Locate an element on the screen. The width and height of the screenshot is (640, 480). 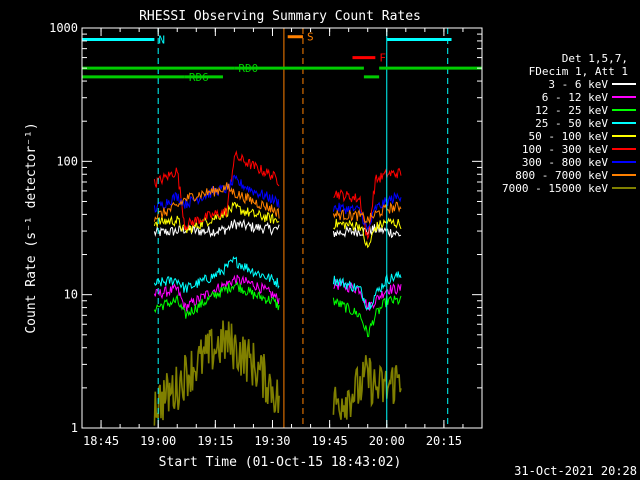
chart-title: RHESSI Observing Summary Count Rates is located at coordinates (280, 16).